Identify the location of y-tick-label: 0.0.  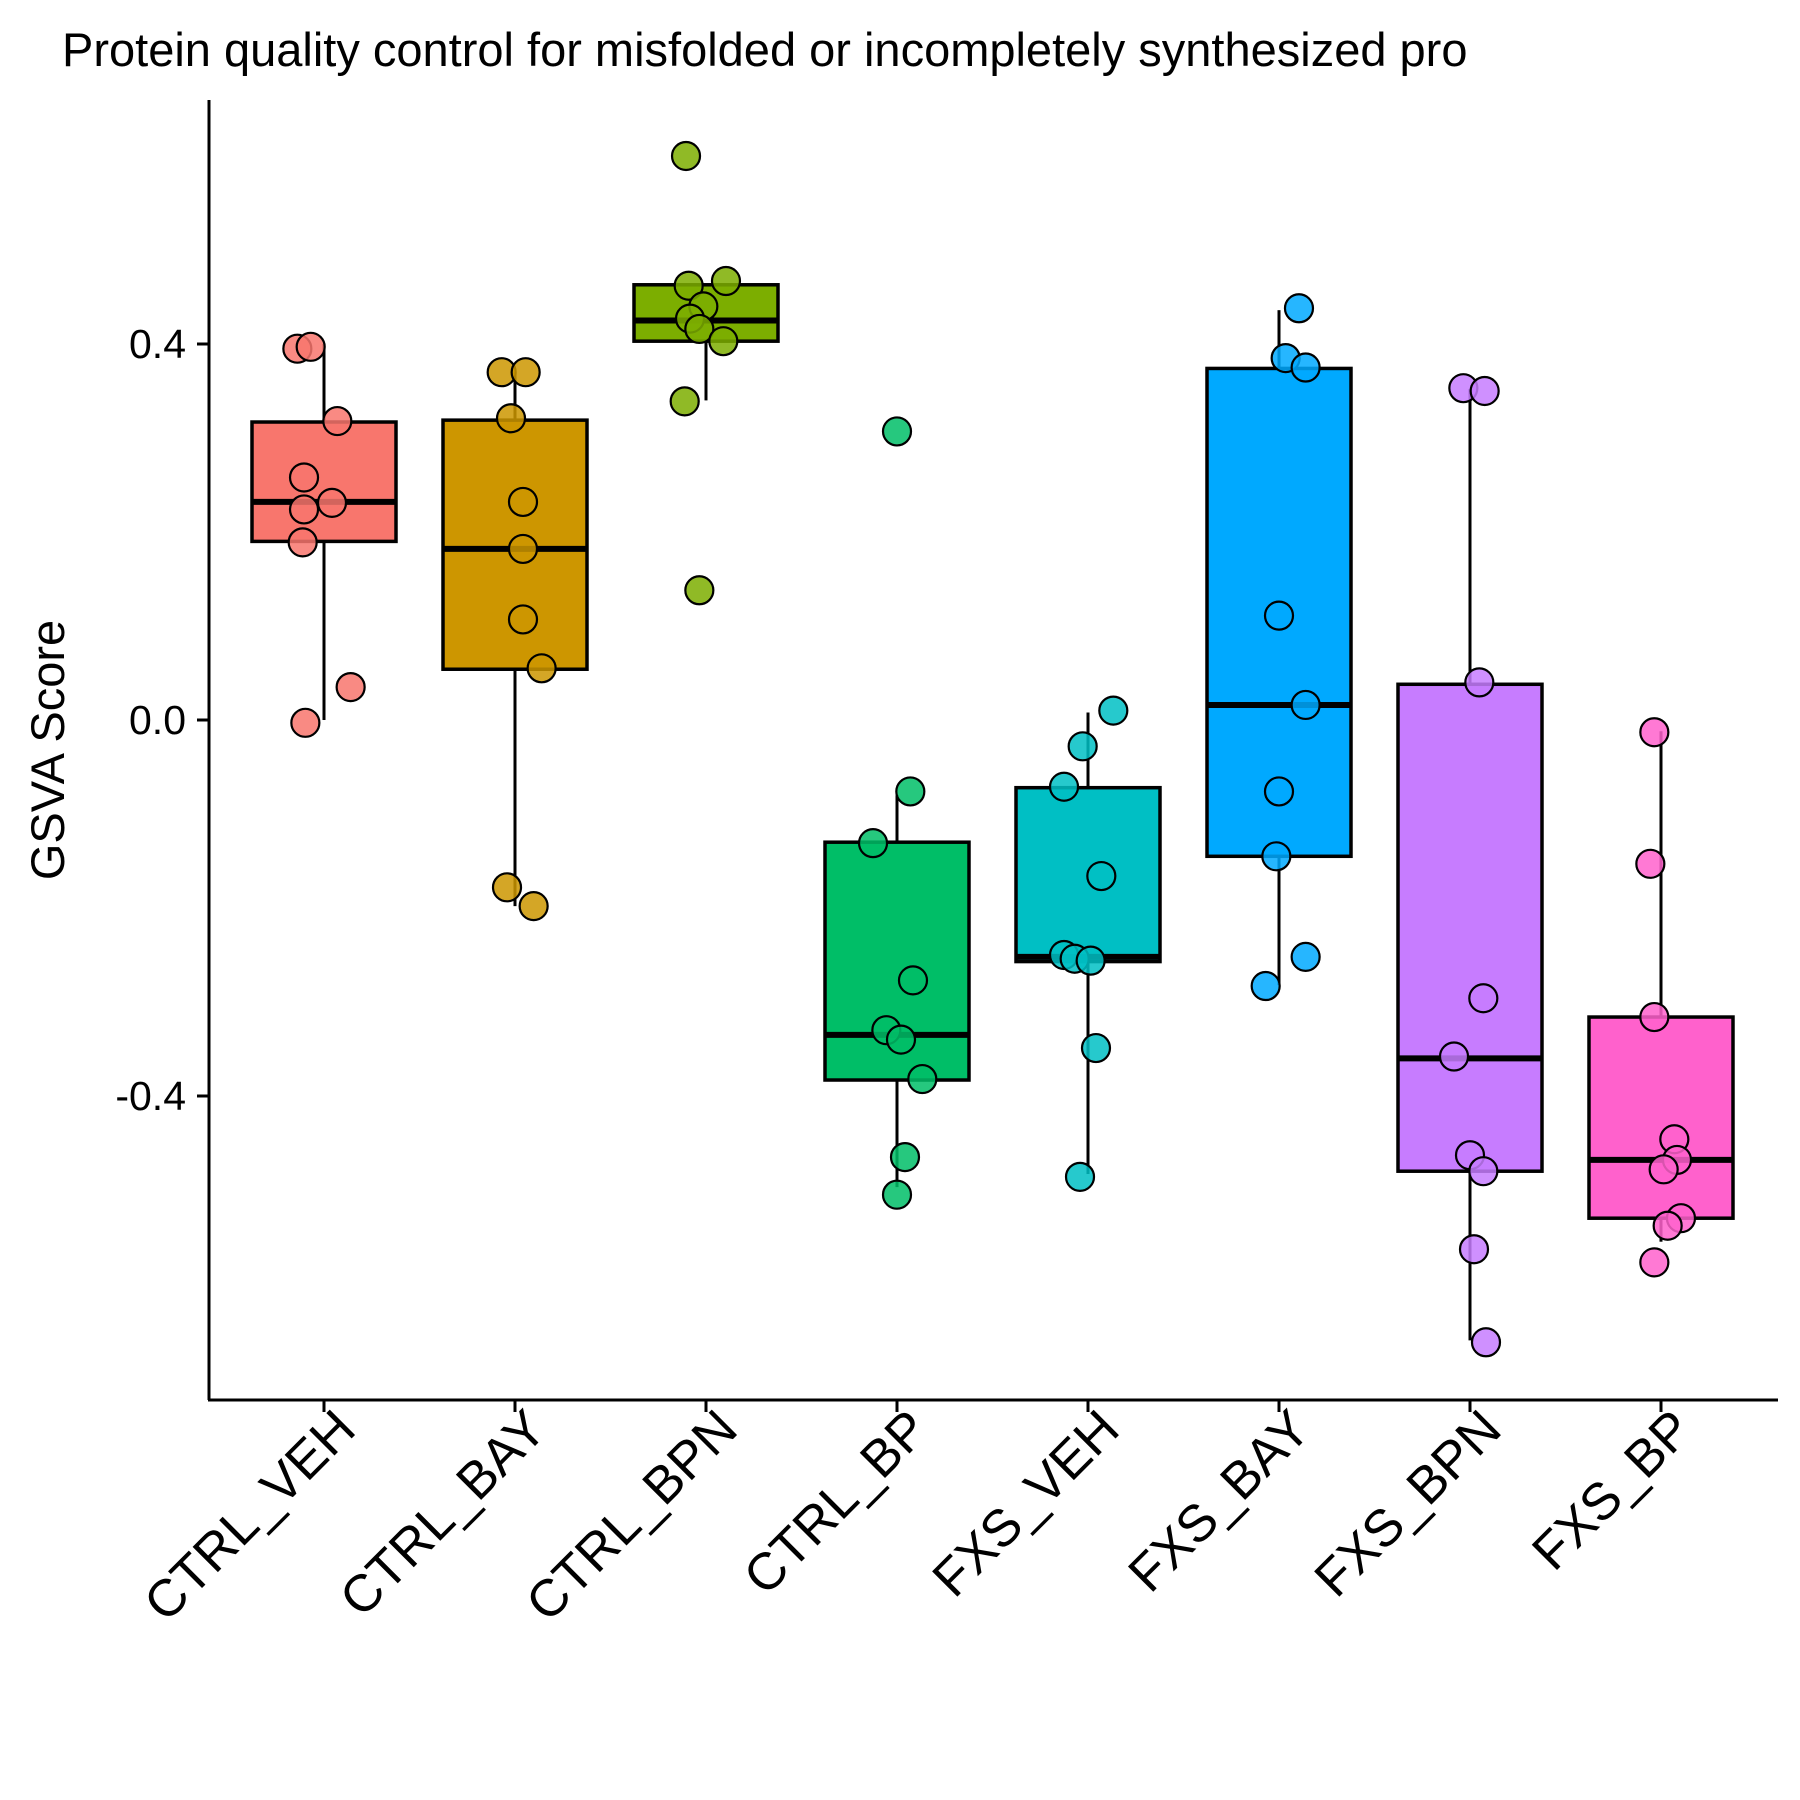
(157, 720).